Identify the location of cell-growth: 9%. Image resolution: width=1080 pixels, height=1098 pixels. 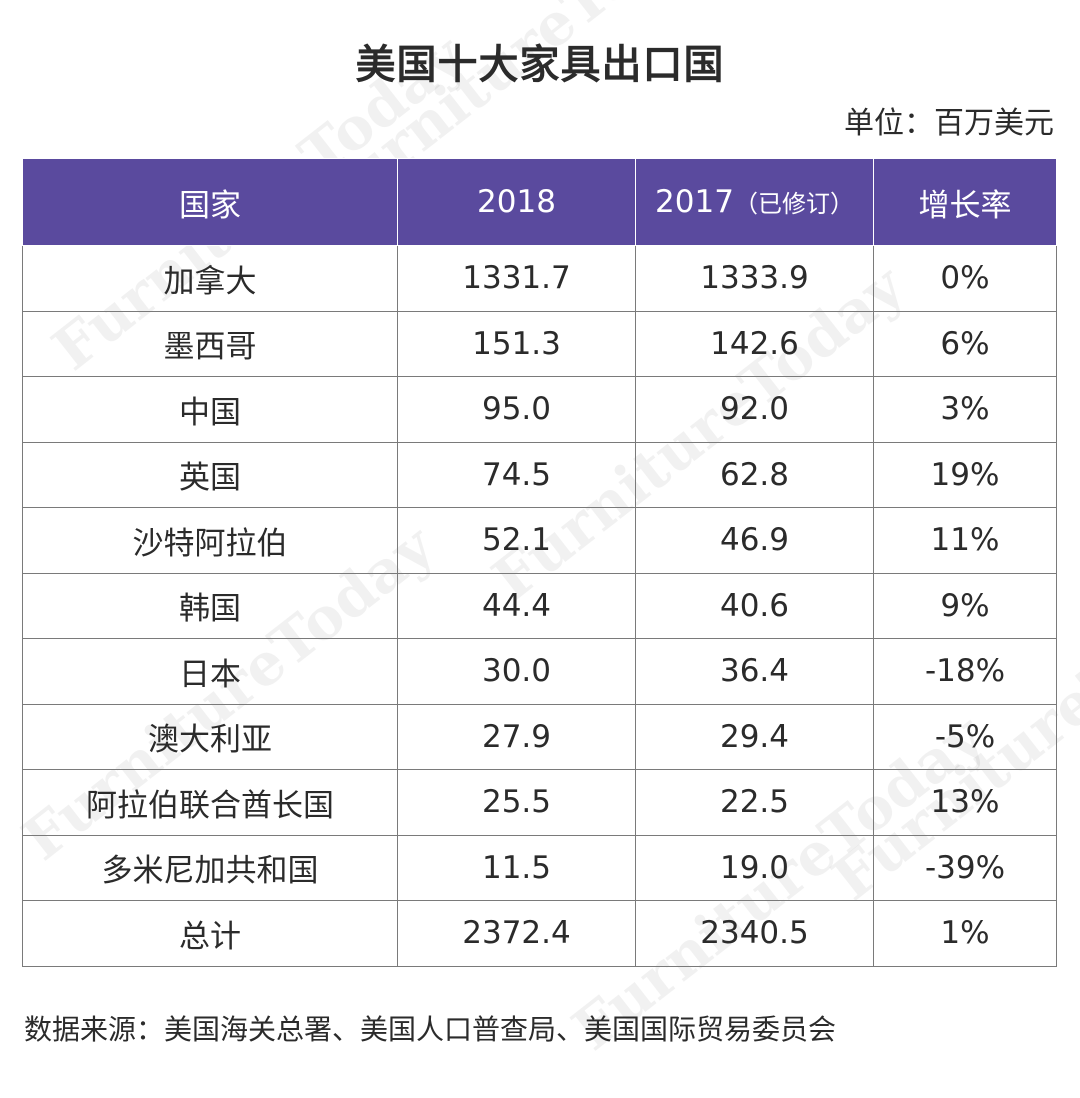
(965, 605).